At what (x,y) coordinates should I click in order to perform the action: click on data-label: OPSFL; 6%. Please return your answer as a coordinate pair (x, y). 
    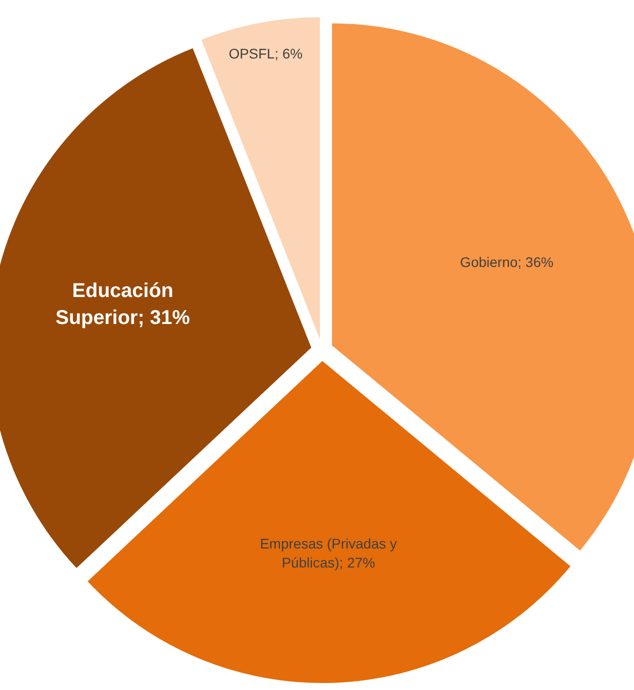
    Looking at the image, I should click on (265, 53).